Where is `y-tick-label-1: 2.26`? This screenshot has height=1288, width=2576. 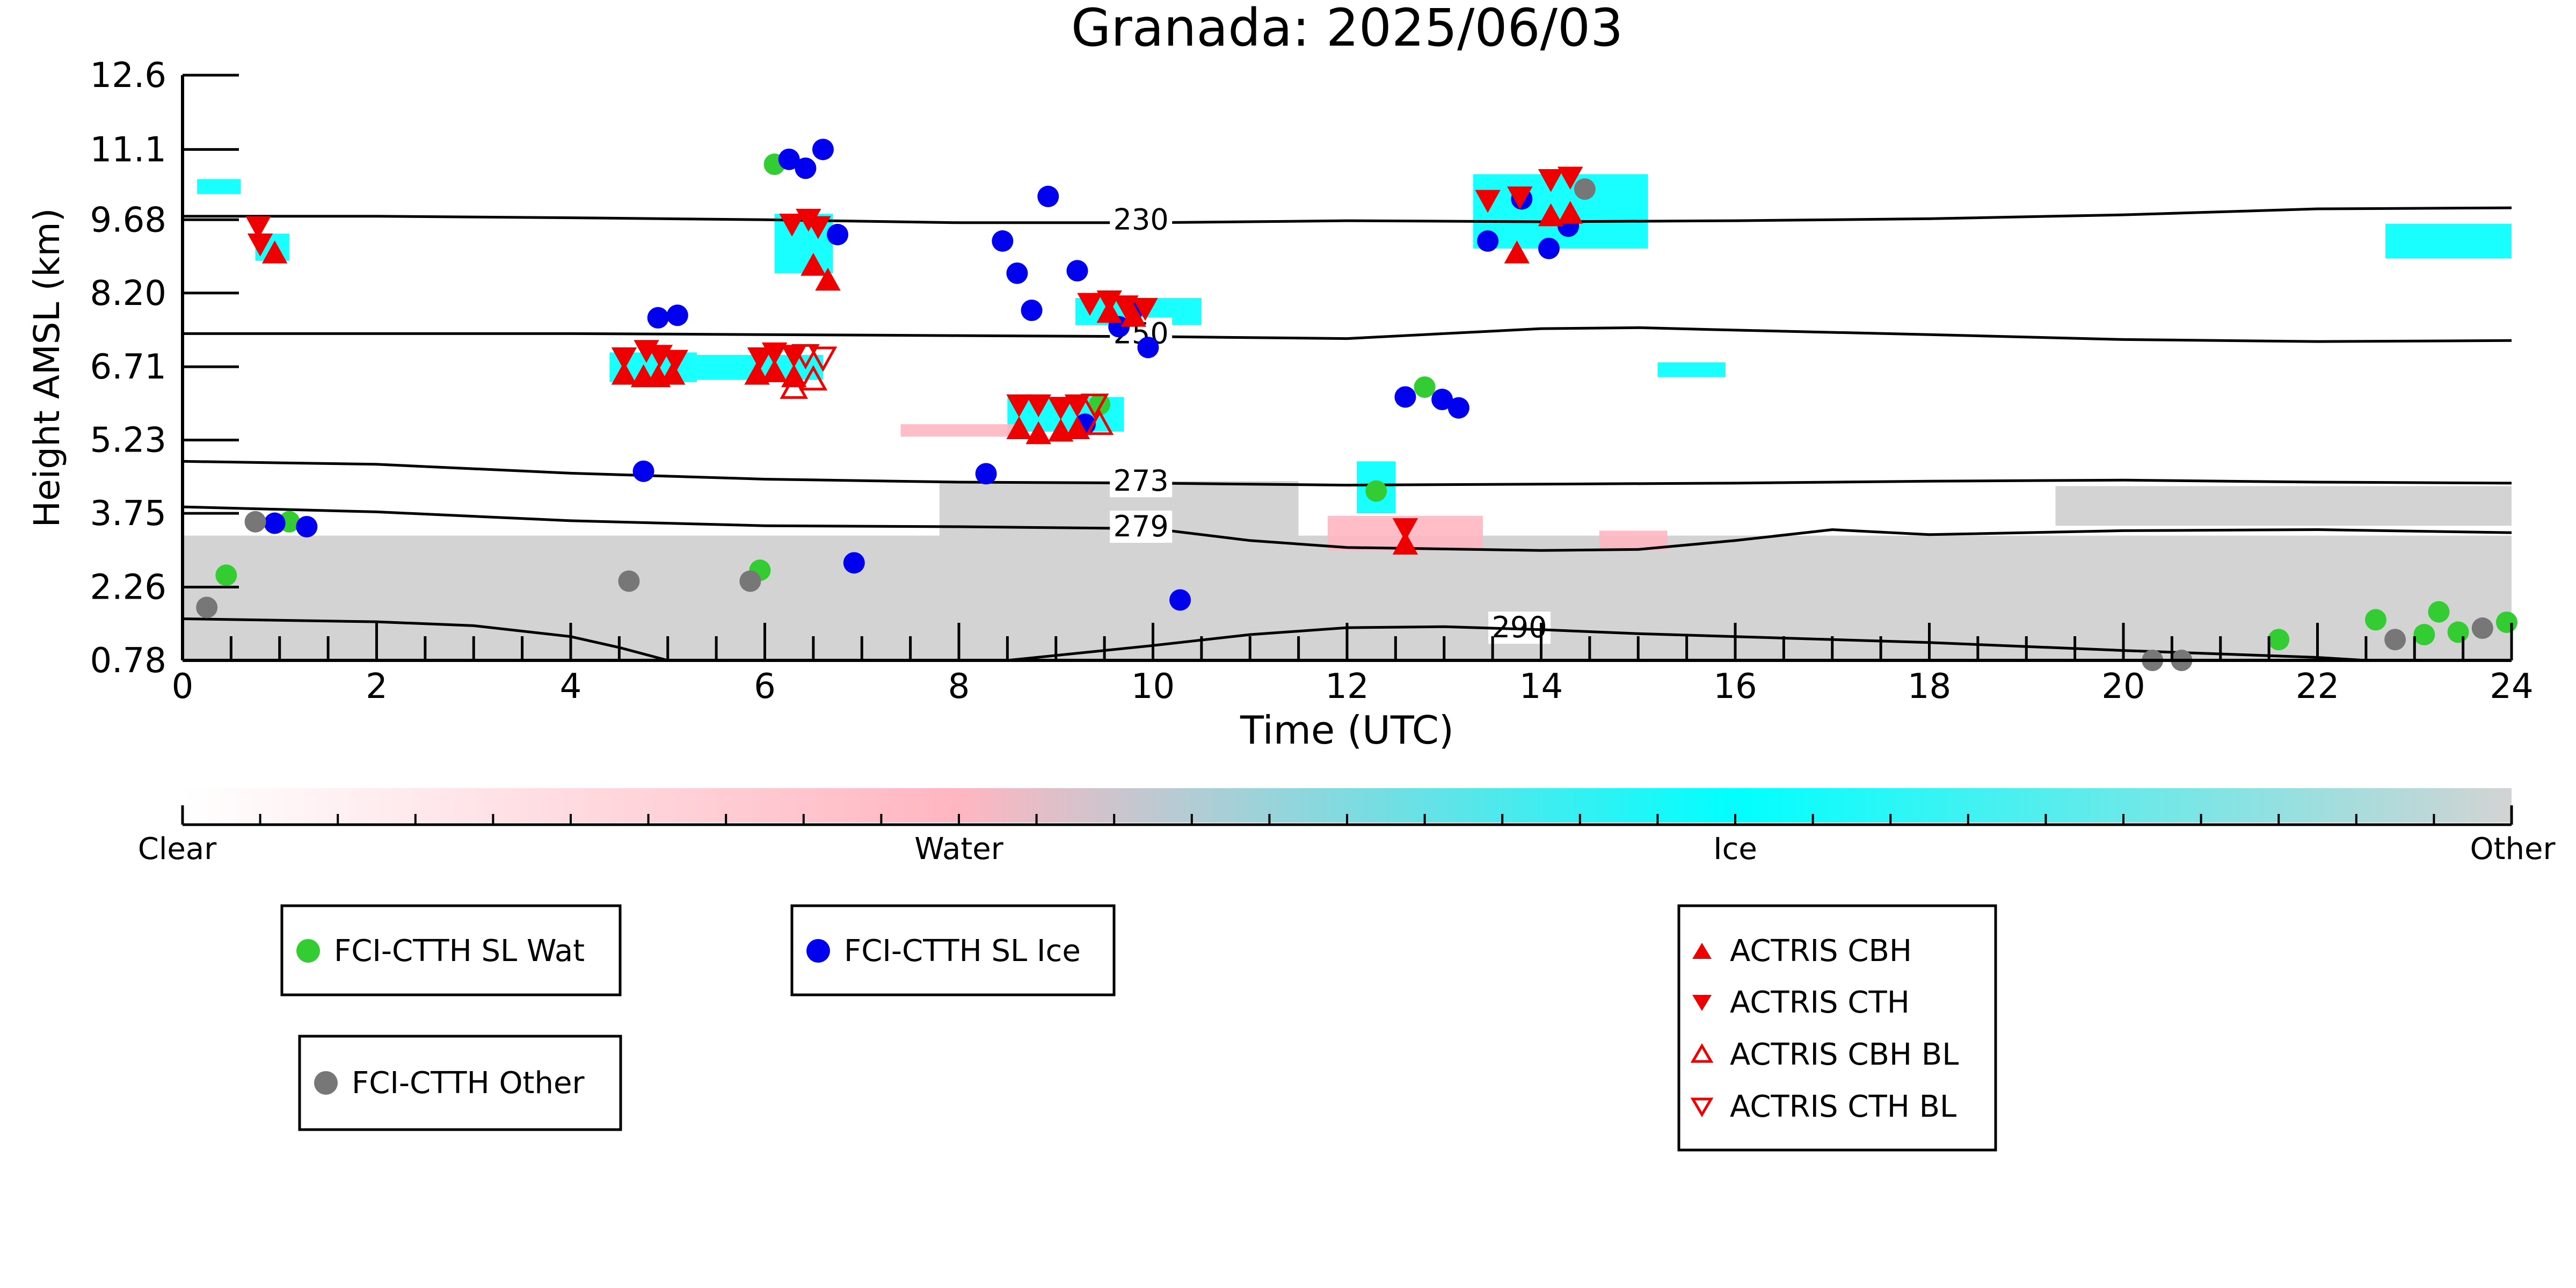 y-tick-label-1: 2.26 is located at coordinates (128, 588).